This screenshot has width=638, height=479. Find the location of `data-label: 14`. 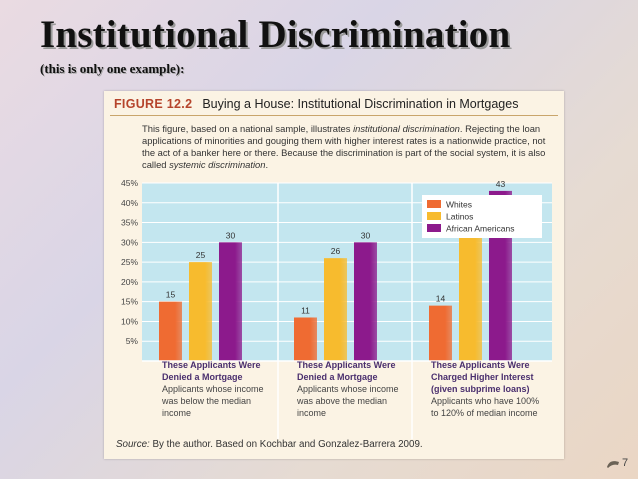

data-label: 14 is located at coordinates (441, 299).